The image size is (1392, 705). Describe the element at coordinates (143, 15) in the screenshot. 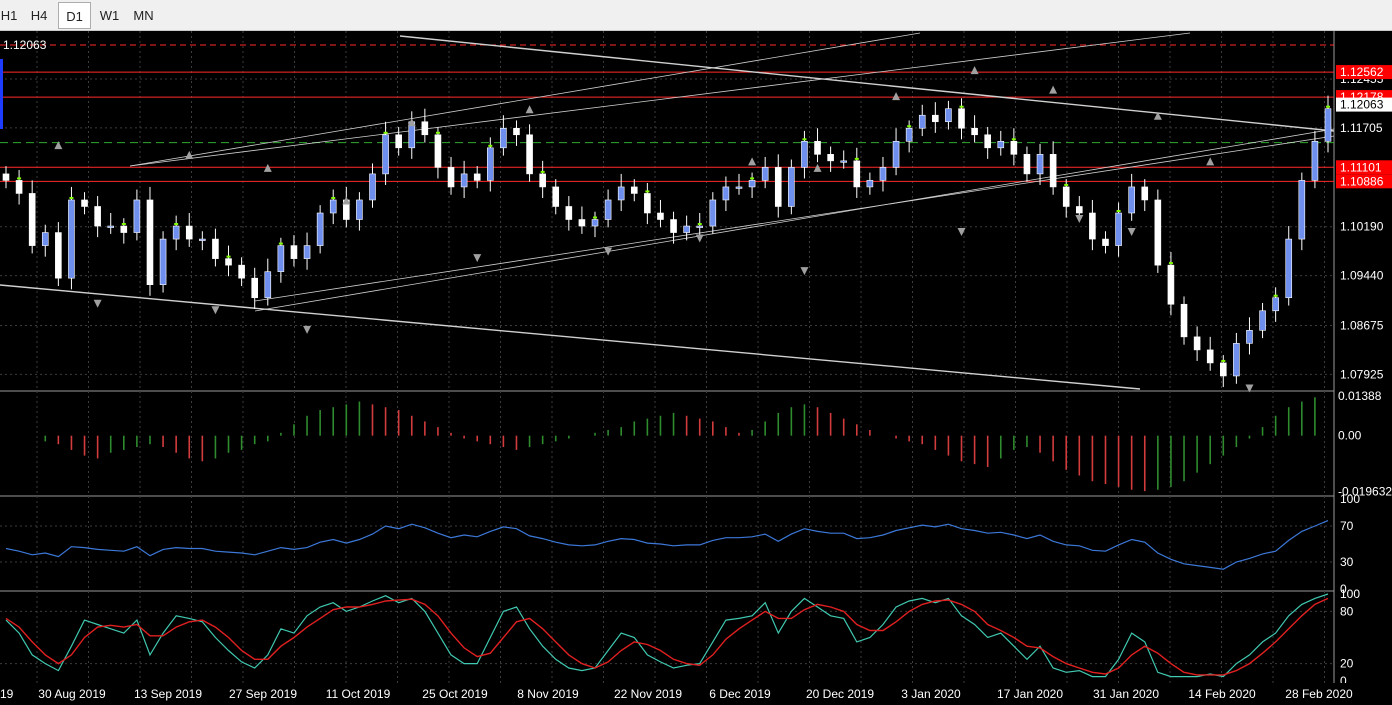

I see `timeframe-mn: MN` at that location.